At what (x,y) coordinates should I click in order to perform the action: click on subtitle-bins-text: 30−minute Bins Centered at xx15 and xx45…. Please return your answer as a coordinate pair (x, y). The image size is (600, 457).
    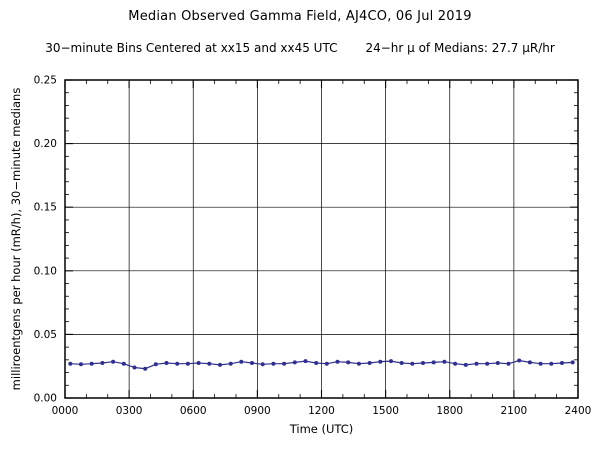
    Looking at the image, I should click on (191, 48).